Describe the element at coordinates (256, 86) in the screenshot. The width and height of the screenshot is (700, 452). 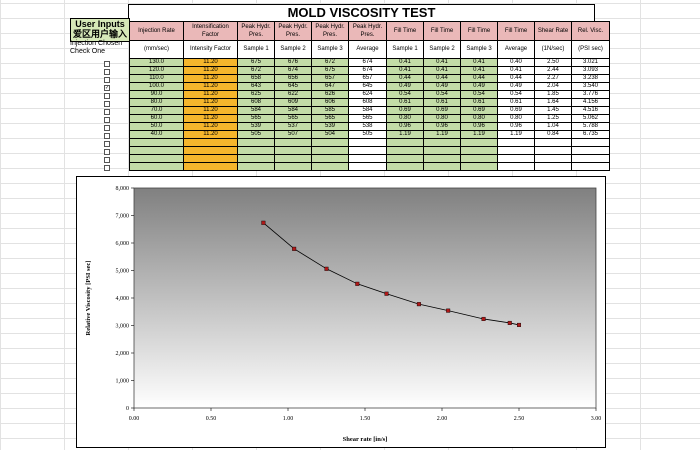
I see `table-cell: 643` at that location.